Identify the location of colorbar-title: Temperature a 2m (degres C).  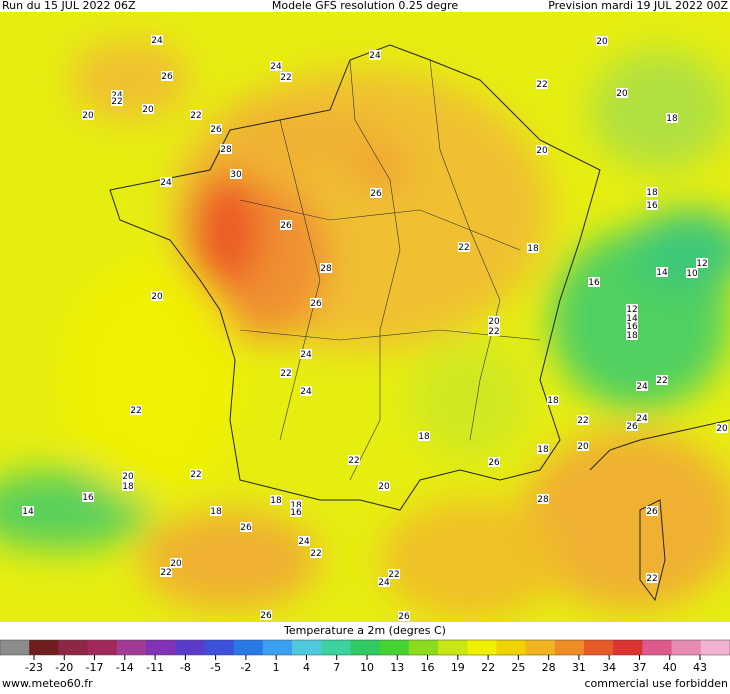
(364, 630).